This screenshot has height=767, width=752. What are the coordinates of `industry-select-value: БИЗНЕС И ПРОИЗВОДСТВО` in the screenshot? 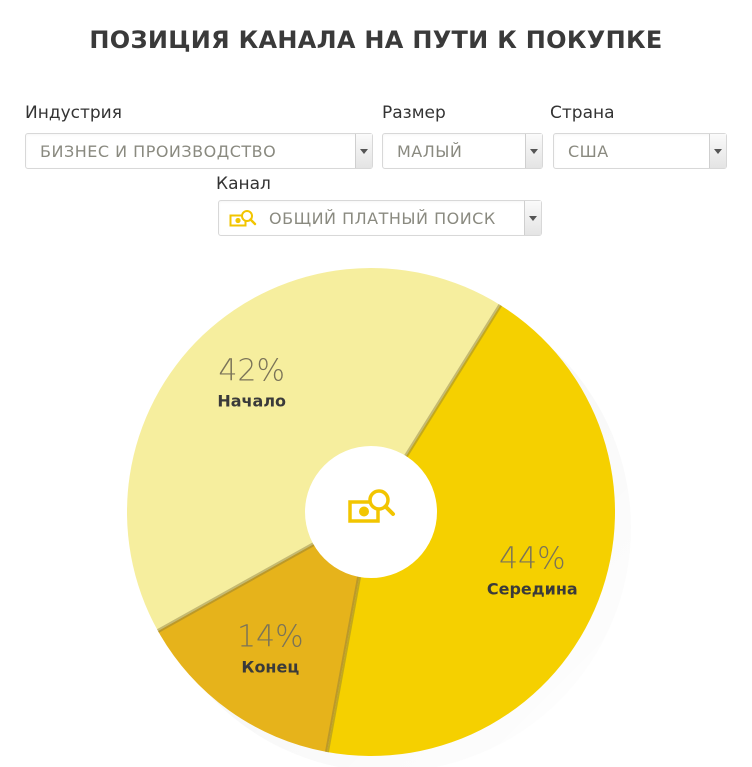 It's located at (158, 151).